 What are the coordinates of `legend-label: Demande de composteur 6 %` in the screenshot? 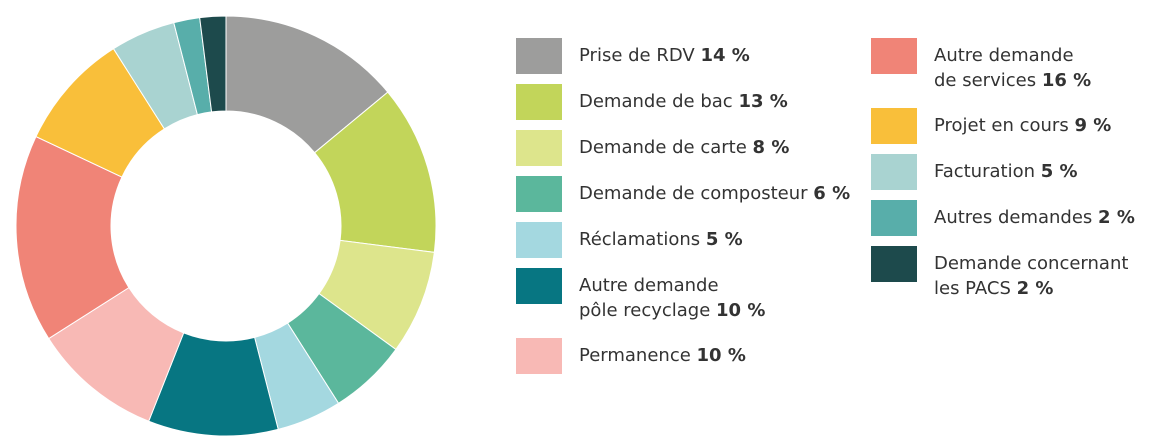 It's located at (714, 193).